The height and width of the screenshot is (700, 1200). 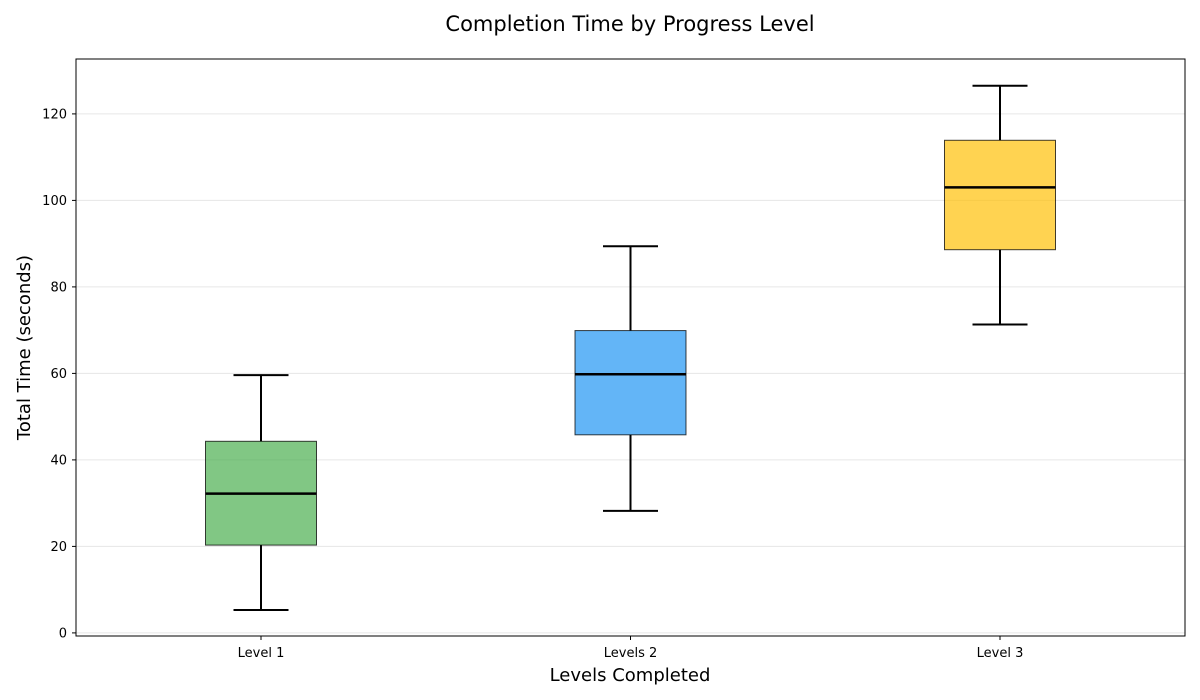 I want to click on y-tick-label: 120, so click(x=54, y=114).